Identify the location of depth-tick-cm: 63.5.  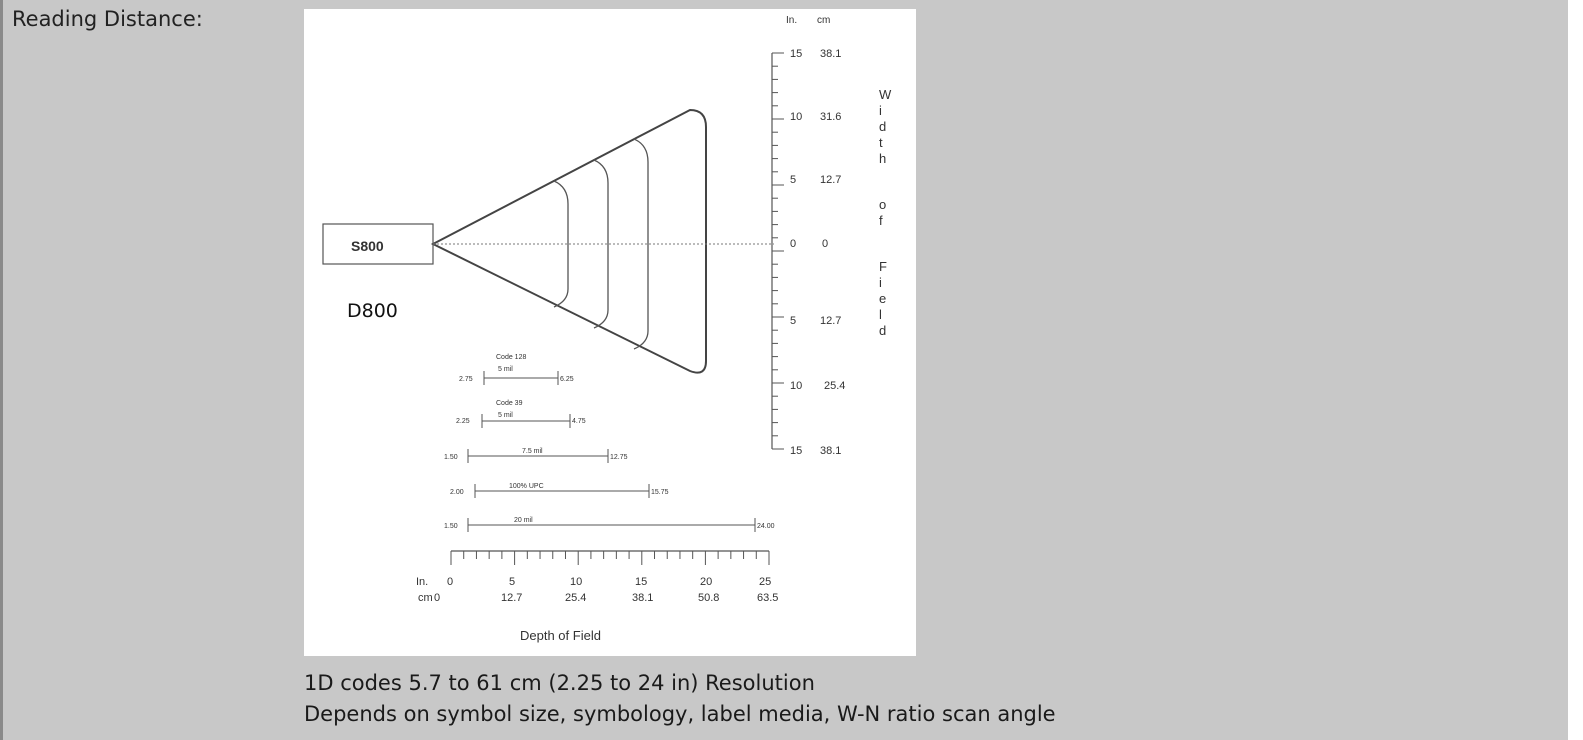
(767, 598).